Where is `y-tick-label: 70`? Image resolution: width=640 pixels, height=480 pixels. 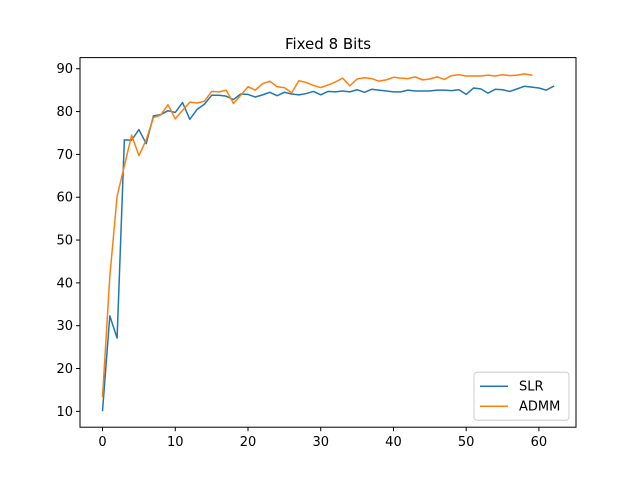
y-tick-label: 70 is located at coordinates (64, 155).